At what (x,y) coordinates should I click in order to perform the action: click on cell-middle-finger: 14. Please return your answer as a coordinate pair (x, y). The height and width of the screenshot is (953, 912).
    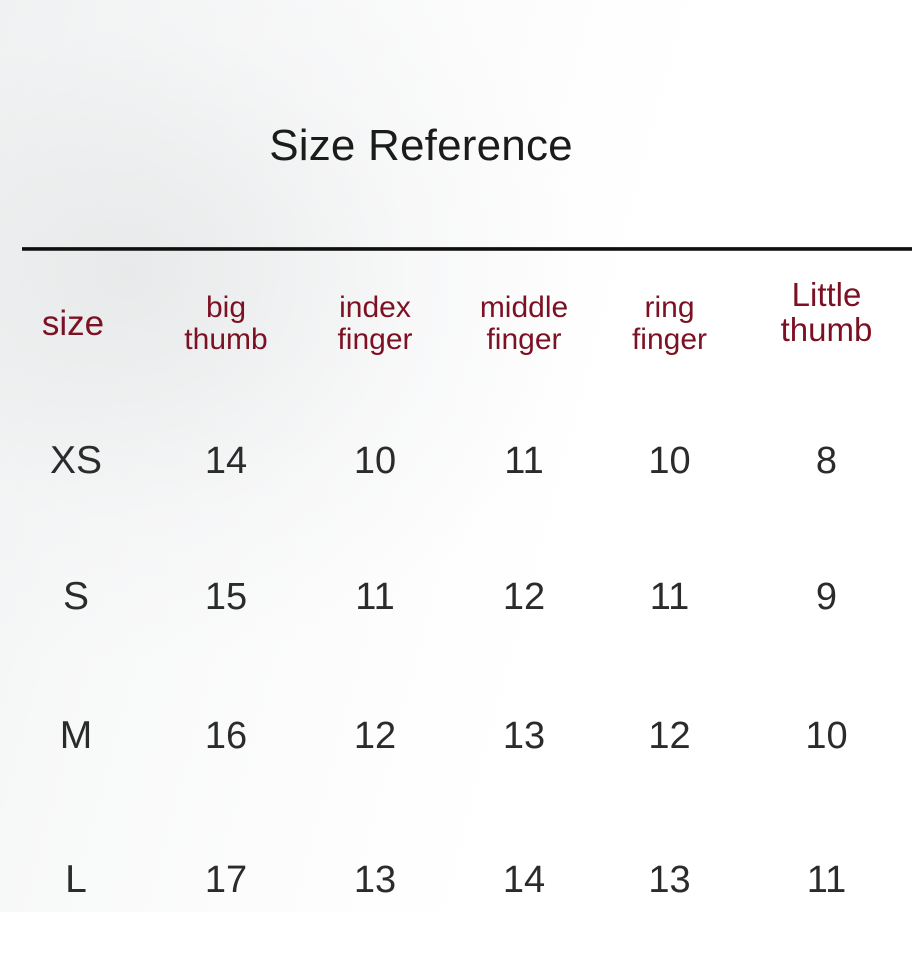
    Looking at the image, I should click on (524, 879).